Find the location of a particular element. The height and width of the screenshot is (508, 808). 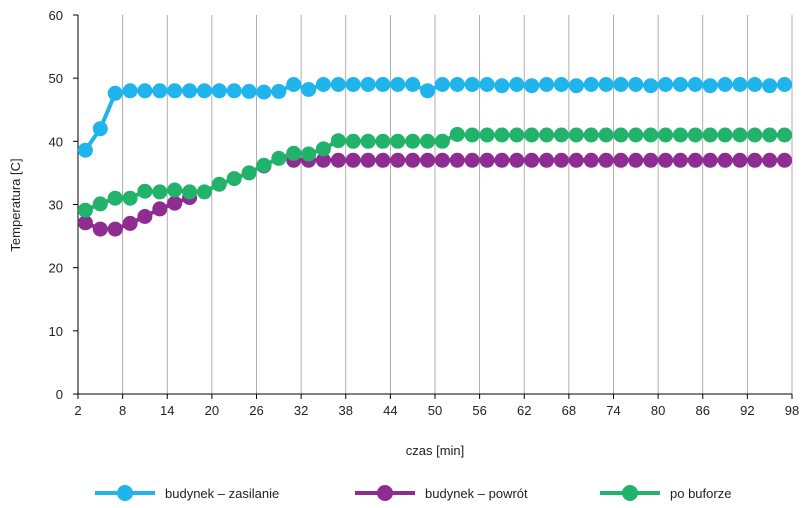

y-tick-label: 60 is located at coordinates (56, 15).